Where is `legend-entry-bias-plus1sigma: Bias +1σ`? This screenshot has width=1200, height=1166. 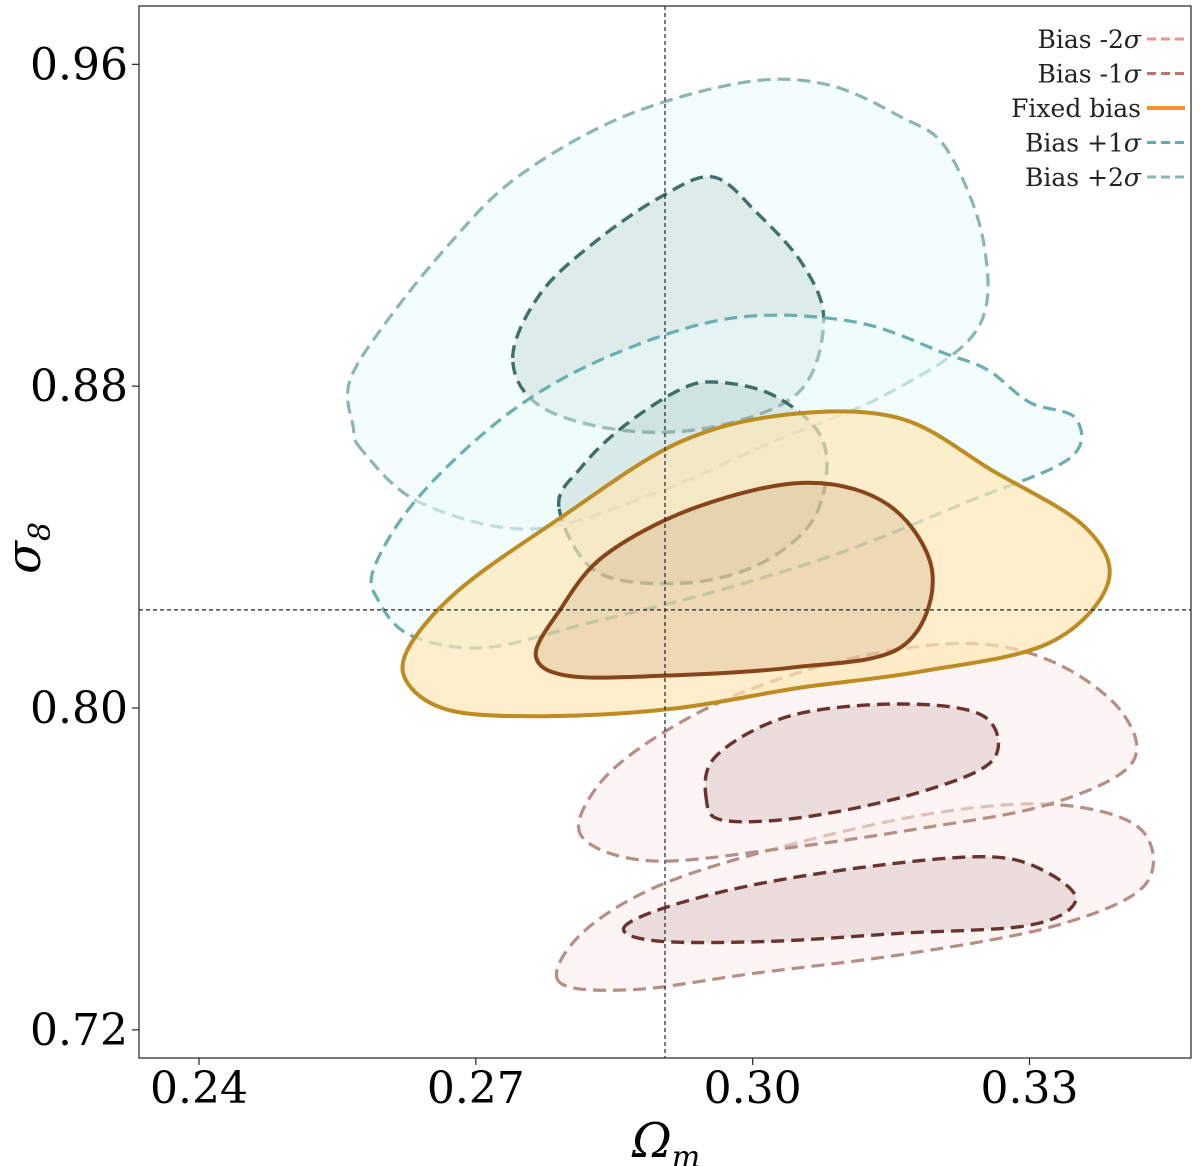 legend-entry-bias-plus1sigma: Bias +1σ is located at coordinates (1105, 143).